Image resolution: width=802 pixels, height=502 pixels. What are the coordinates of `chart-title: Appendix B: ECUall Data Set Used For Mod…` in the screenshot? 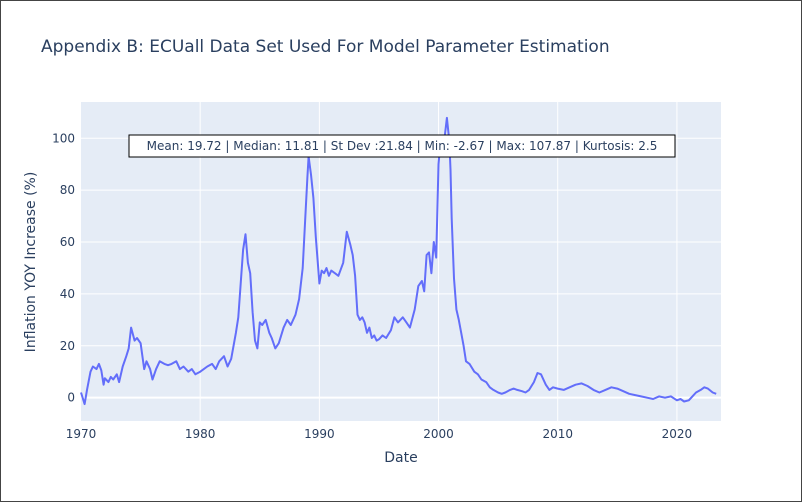 It's located at (325, 47).